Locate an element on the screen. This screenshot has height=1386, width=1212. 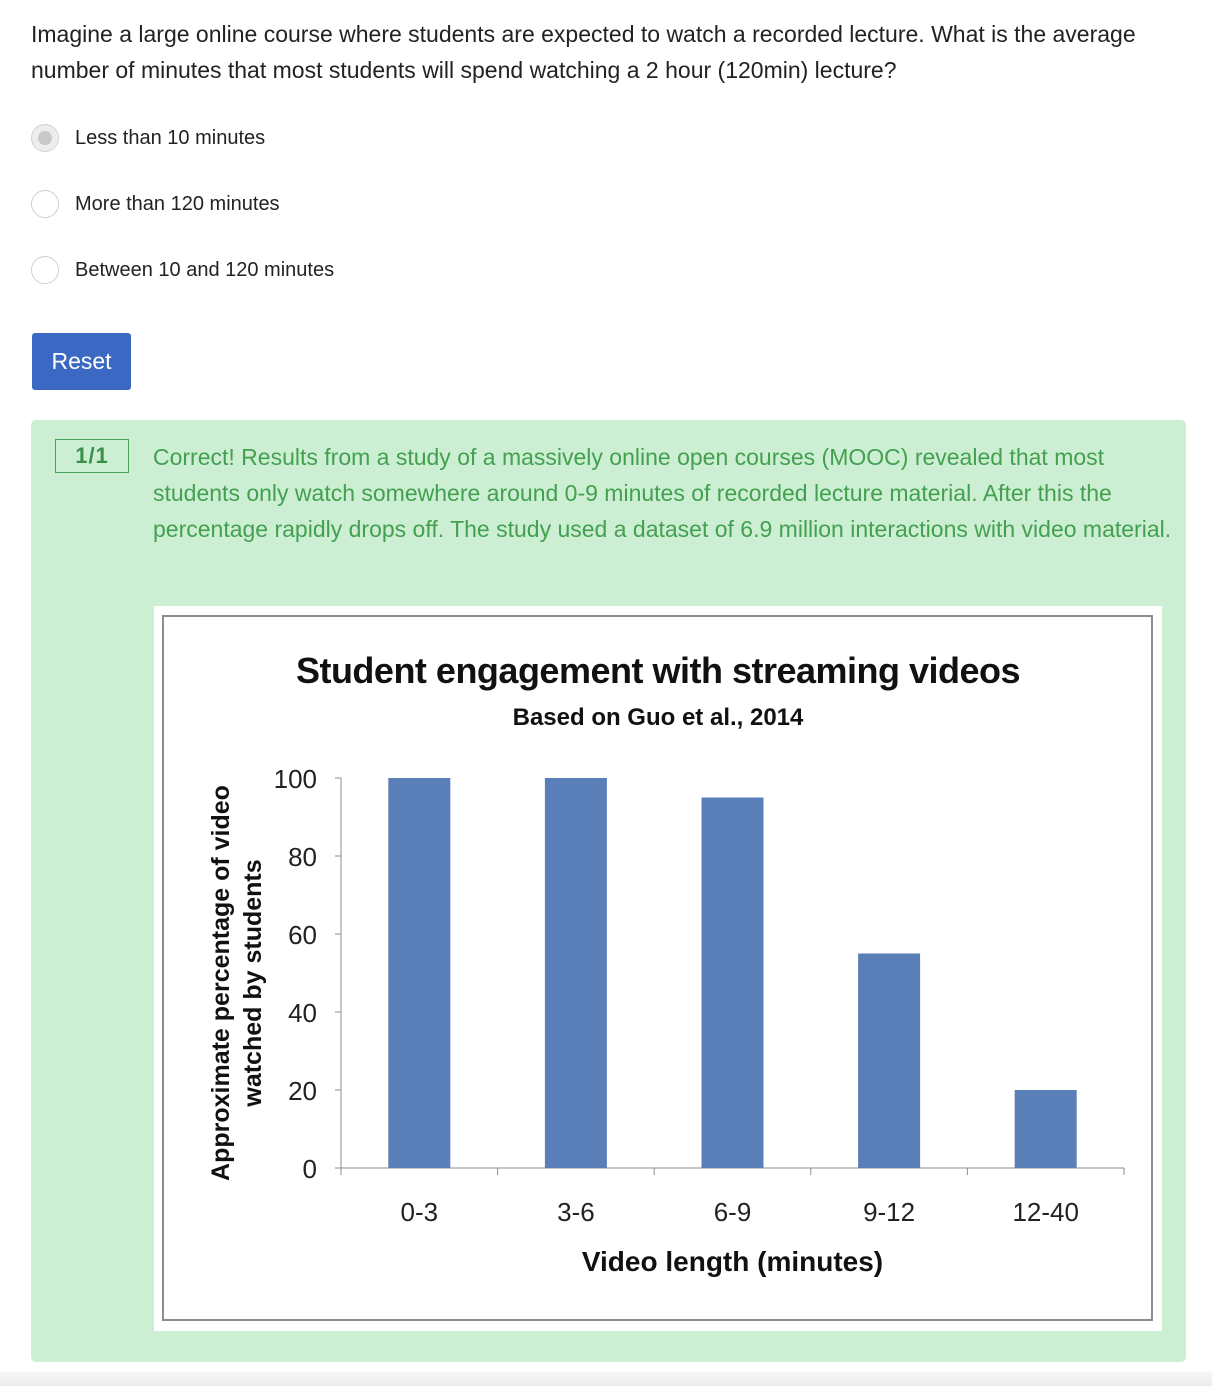
option-between-10-and-120: Between 10 and 120 minutes is located at coordinates (182, 270).